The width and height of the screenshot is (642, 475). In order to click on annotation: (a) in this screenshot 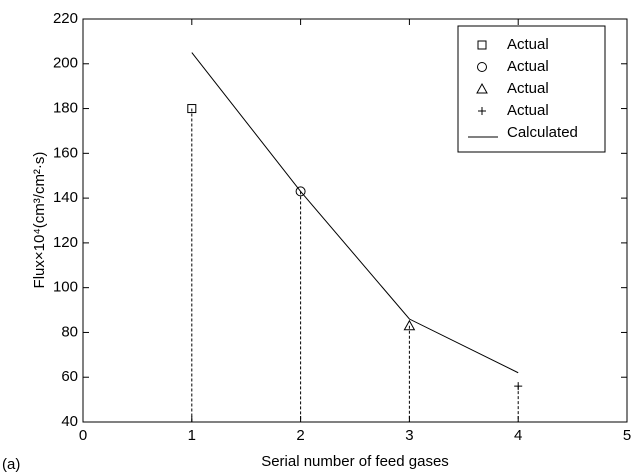, I will do `click(11, 464)`.